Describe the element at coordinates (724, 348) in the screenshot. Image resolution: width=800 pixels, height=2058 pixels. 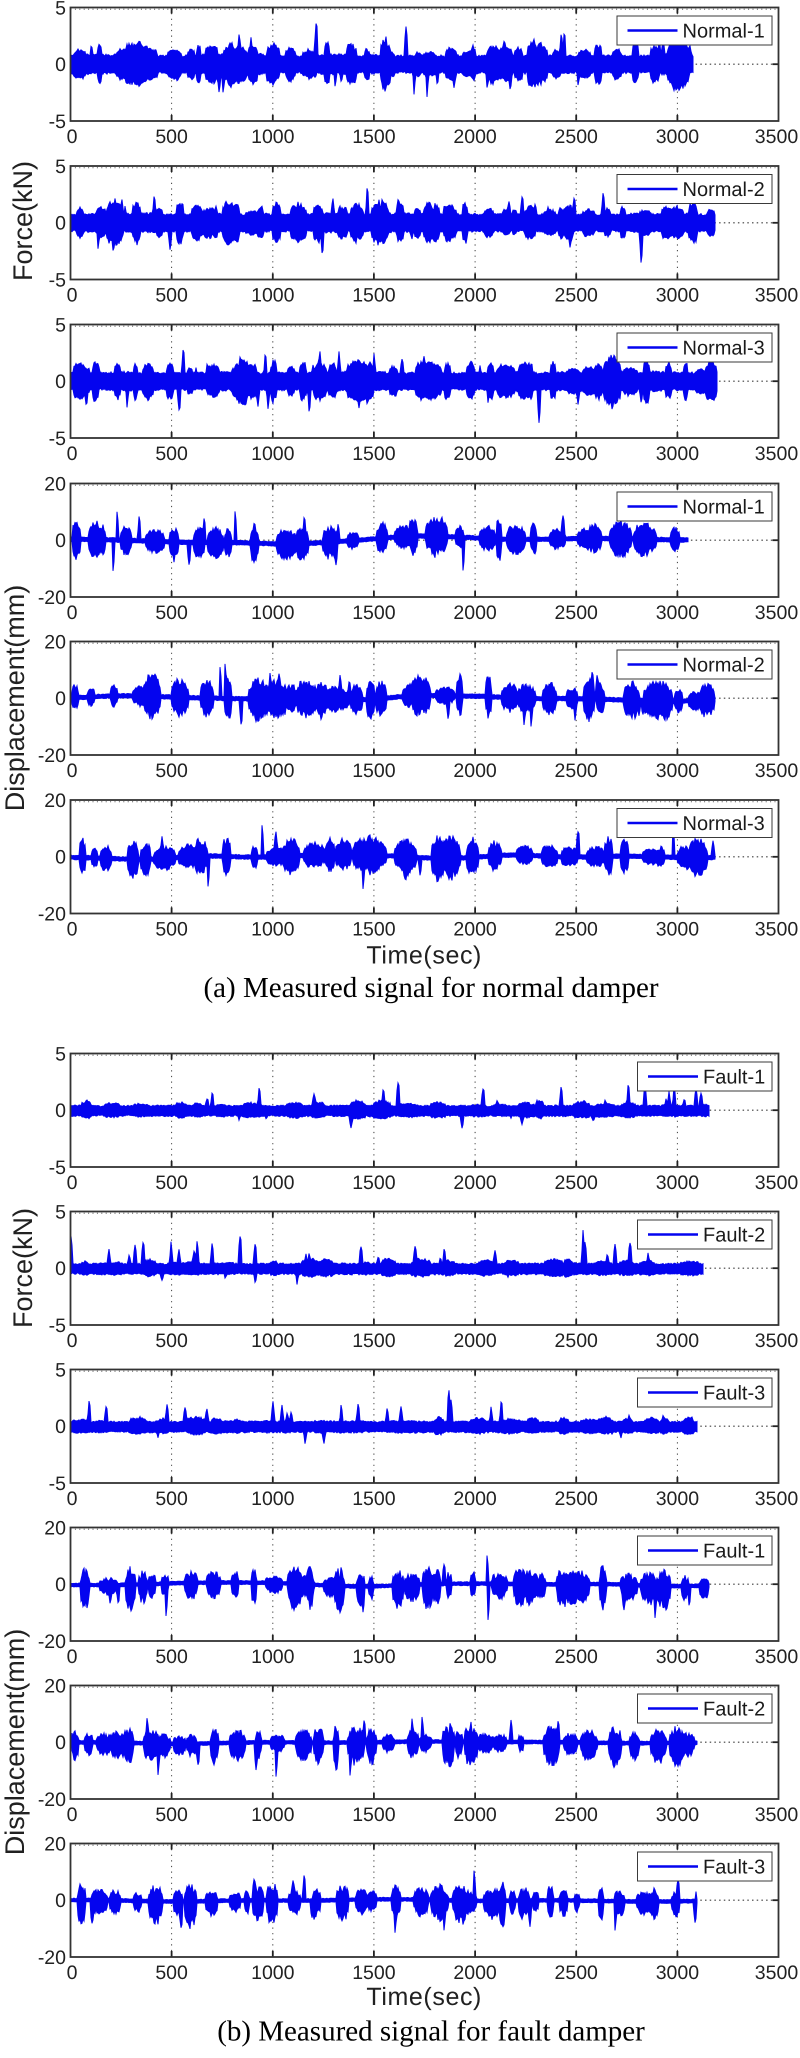
I see `svg-text: Normal-3` at that location.